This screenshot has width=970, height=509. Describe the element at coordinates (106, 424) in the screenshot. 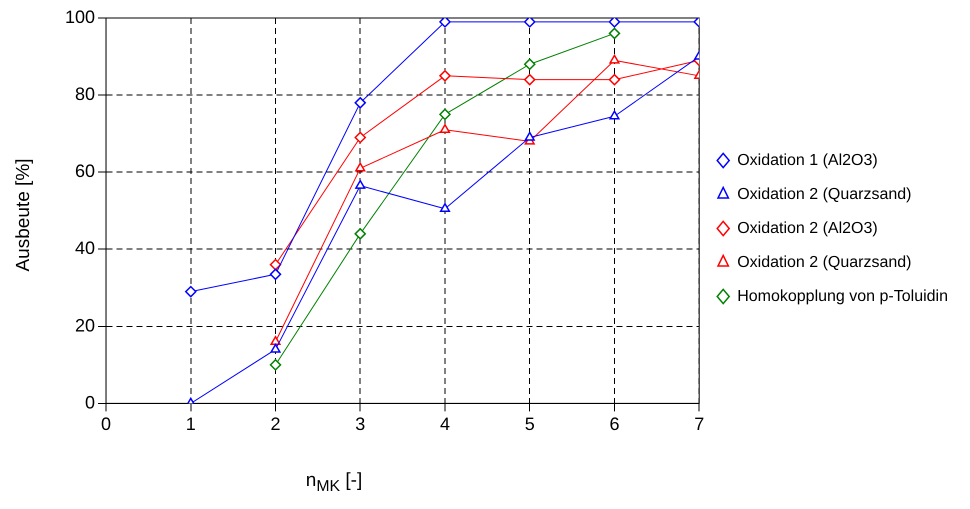

I see `x-tick-label: 0` at that location.